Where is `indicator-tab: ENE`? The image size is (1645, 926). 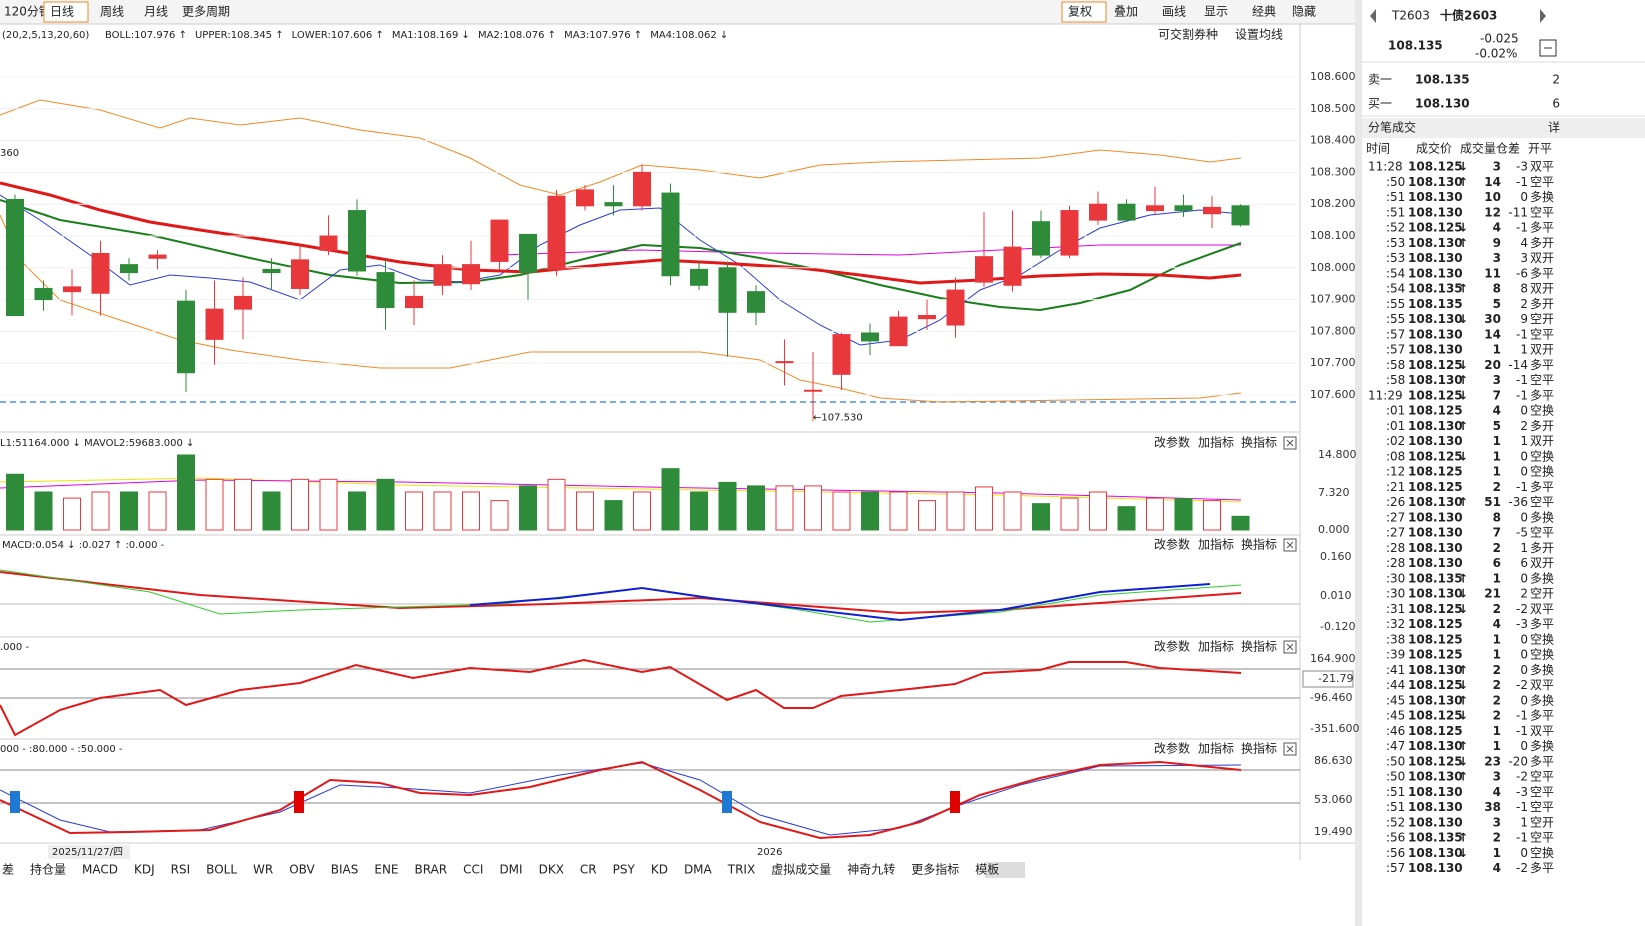
indicator-tab: ENE is located at coordinates (386, 870).